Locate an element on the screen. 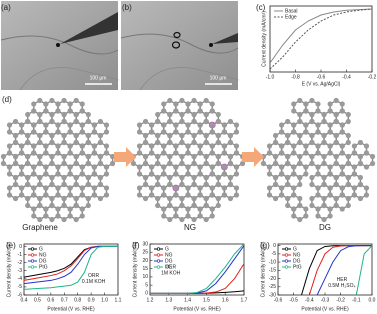  y-tick-label: -15 is located at coordinates (272, 271).